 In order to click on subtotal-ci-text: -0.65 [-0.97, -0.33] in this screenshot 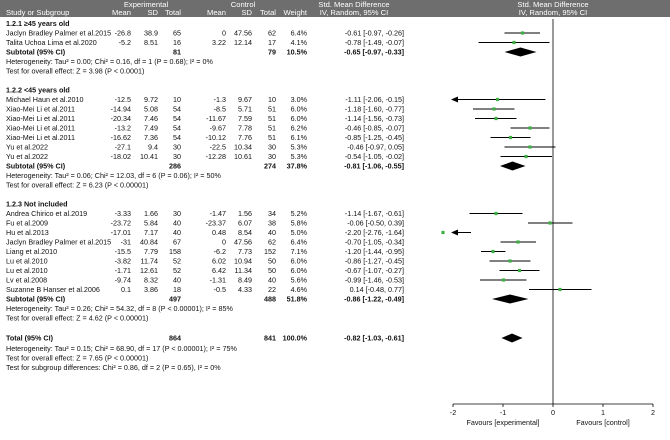, I will do `click(374, 52)`.